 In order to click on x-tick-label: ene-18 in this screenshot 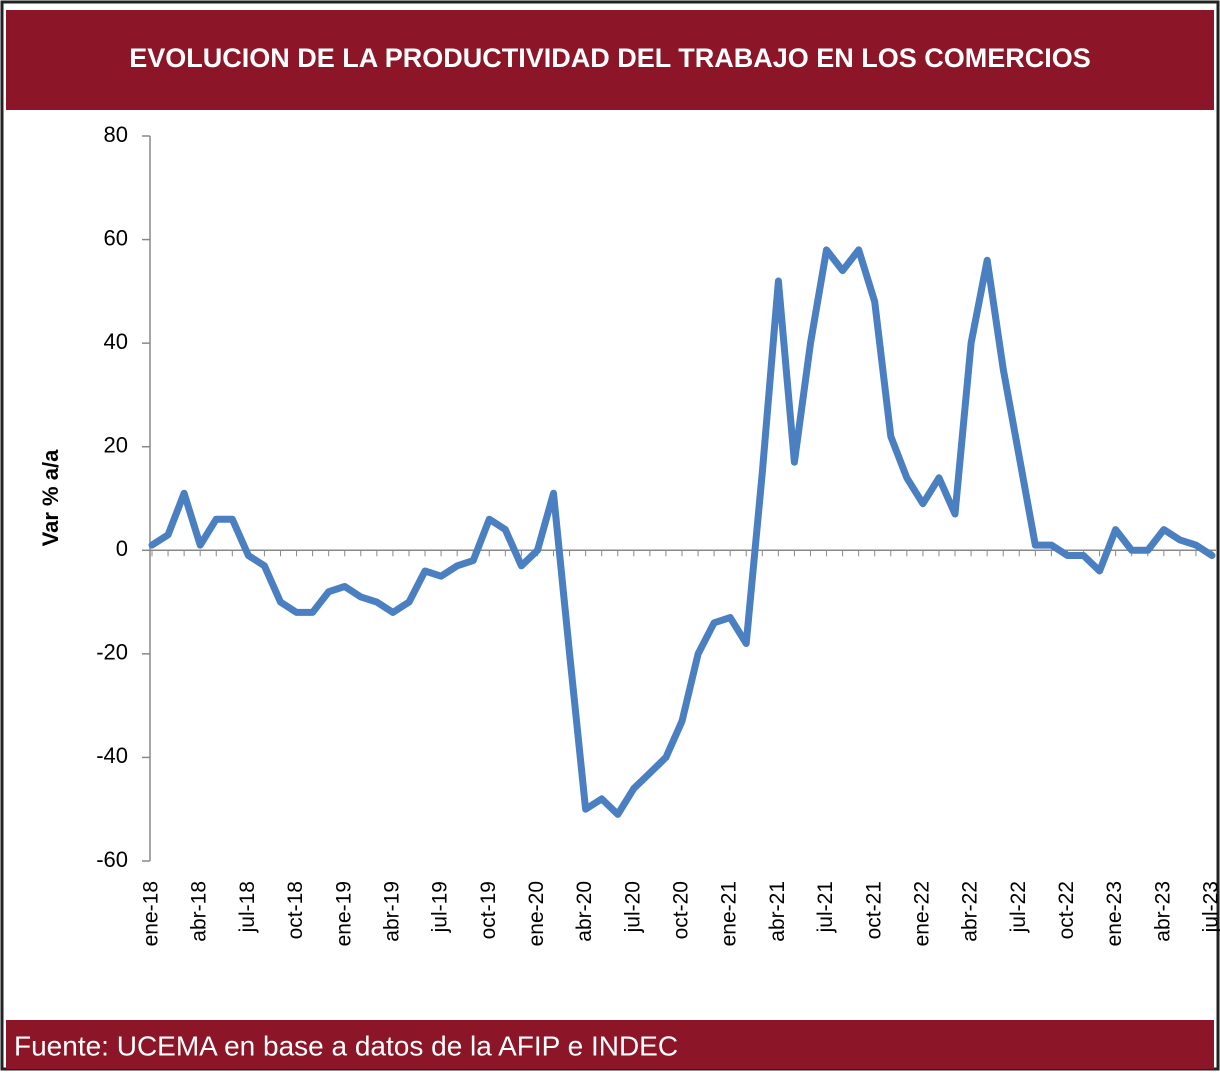, I will do `click(151, 913)`.